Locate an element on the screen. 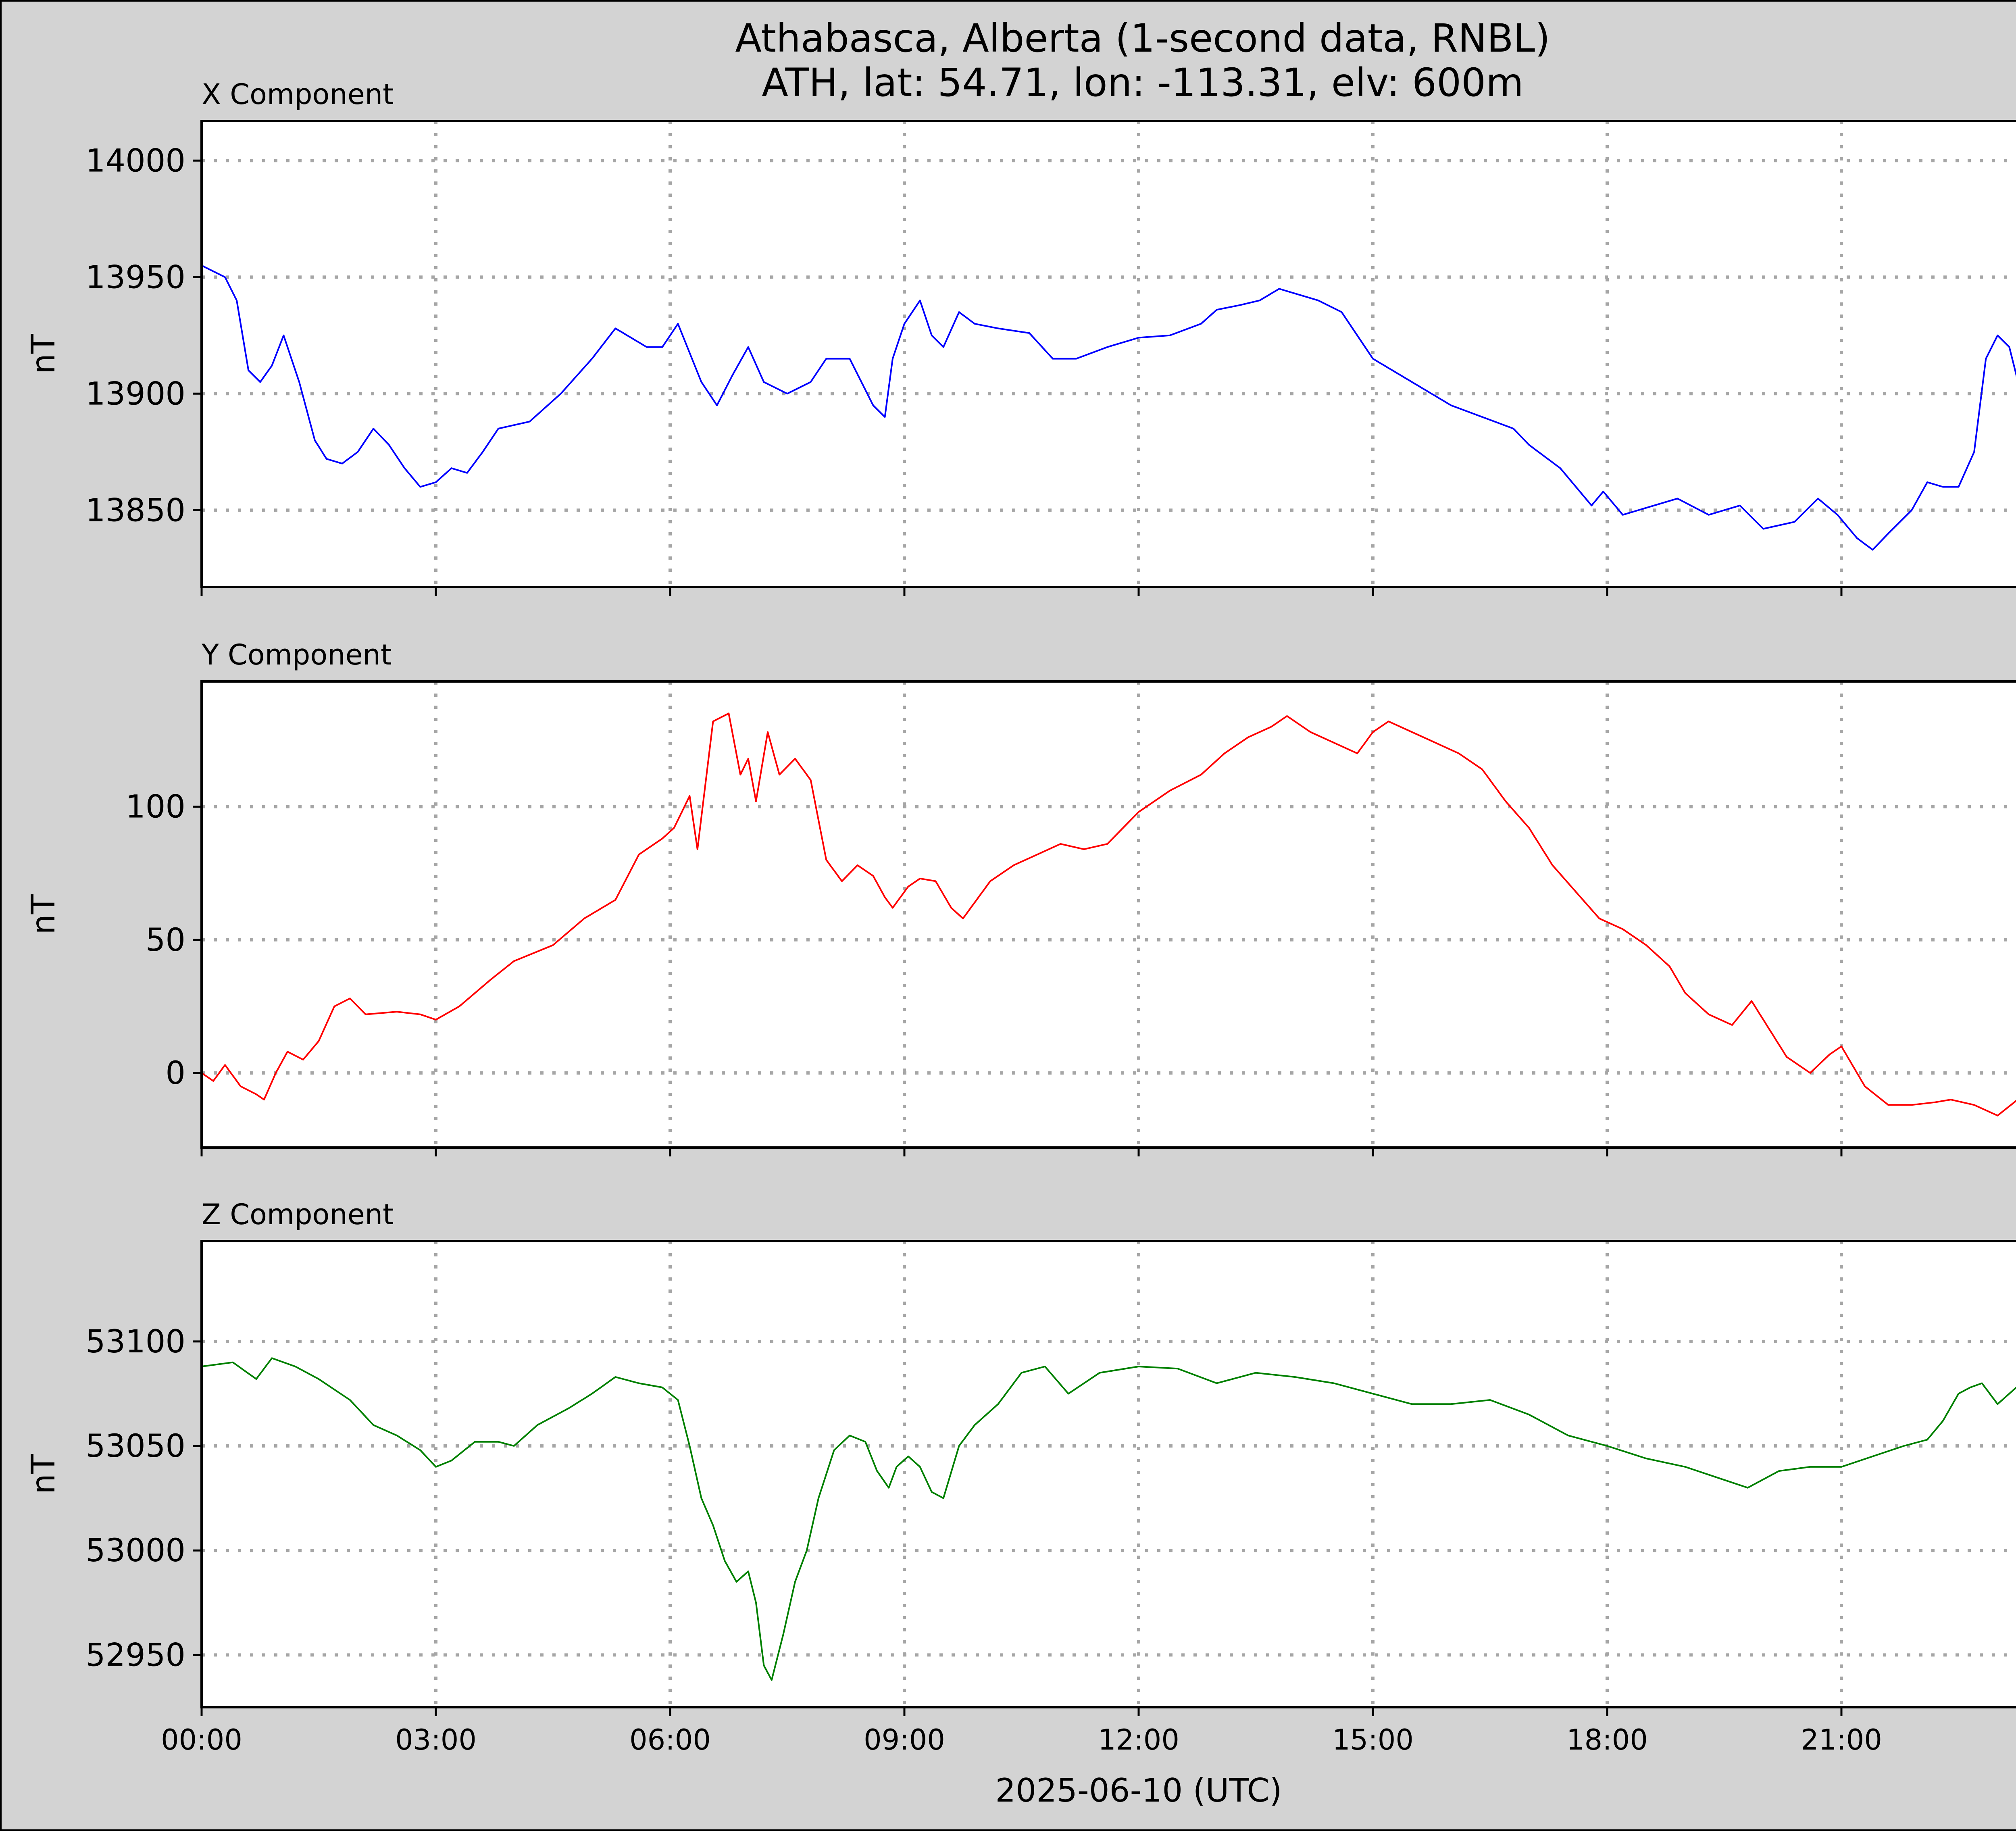  y-y-tick-label: 100 is located at coordinates (155, 807).